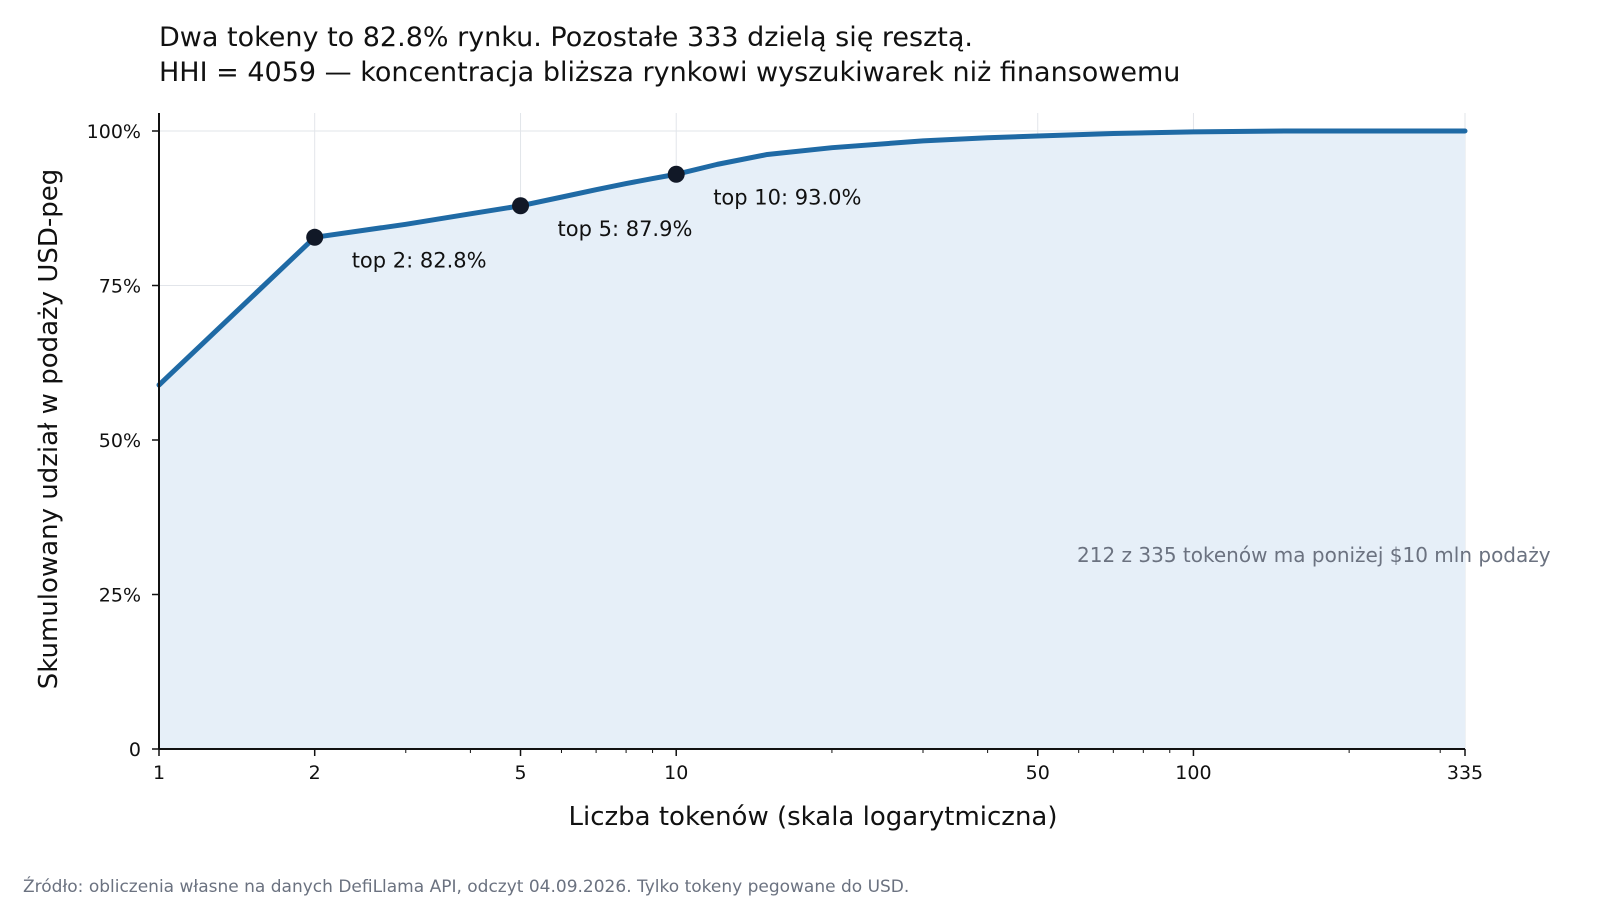 The height and width of the screenshot is (912, 1600). What do you see at coordinates (135, 750) in the screenshot?
I see `y-tick-label: 0` at bounding box center [135, 750].